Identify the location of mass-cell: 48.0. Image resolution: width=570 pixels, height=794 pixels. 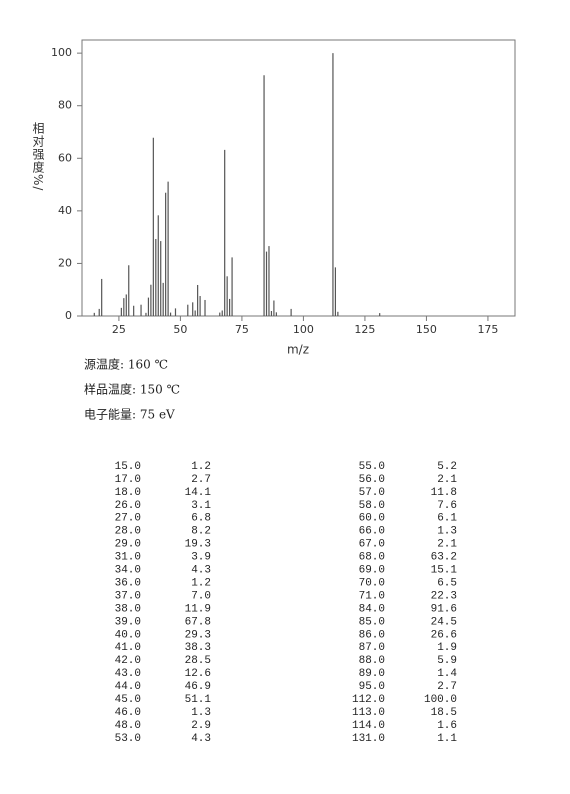
(128, 726).